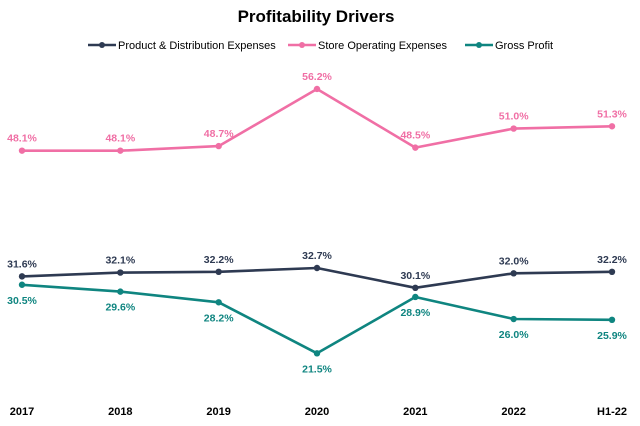 The image size is (640, 426). What do you see at coordinates (612, 412) in the screenshot?
I see `x-tick-label: H1-22` at bounding box center [612, 412].